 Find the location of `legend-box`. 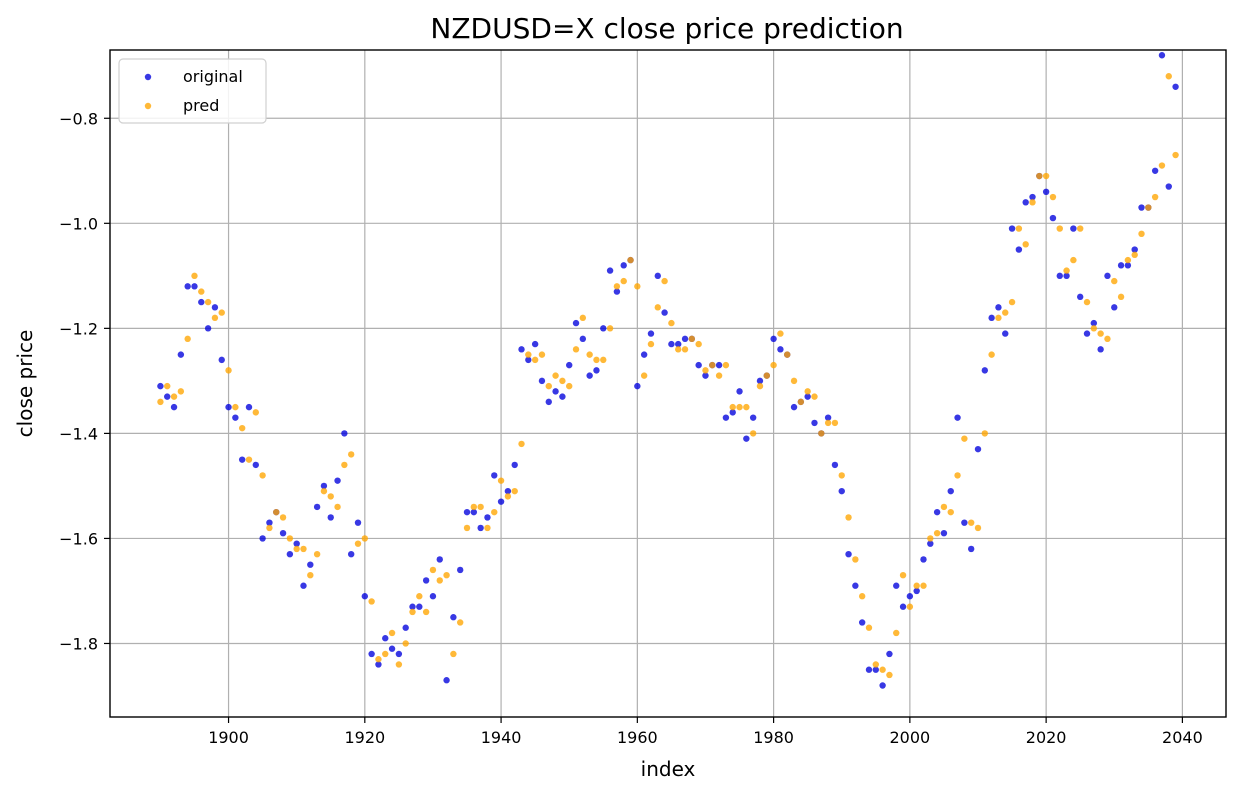

legend-box is located at coordinates (192, 91).